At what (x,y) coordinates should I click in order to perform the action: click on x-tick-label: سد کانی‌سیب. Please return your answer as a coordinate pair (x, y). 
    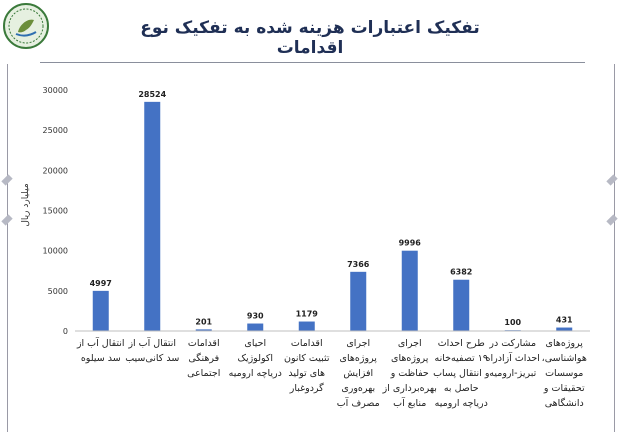
    Looking at the image, I should click on (152, 358).